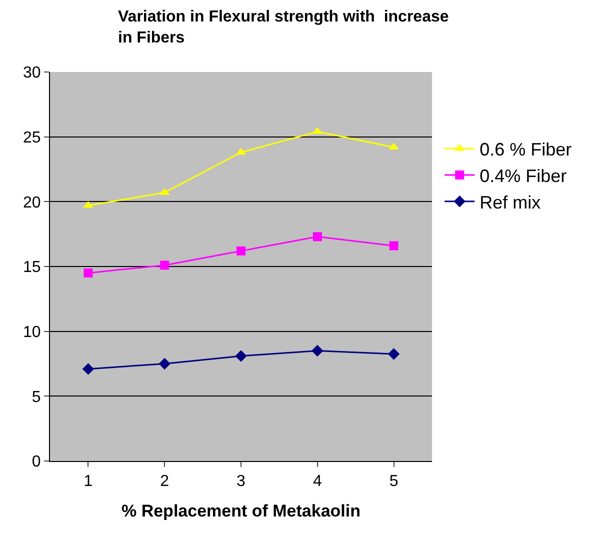 This screenshot has height=541, width=590. Describe the element at coordinates (36, 462) in the screenshot. I see `y-tick-label: 0` at that location.